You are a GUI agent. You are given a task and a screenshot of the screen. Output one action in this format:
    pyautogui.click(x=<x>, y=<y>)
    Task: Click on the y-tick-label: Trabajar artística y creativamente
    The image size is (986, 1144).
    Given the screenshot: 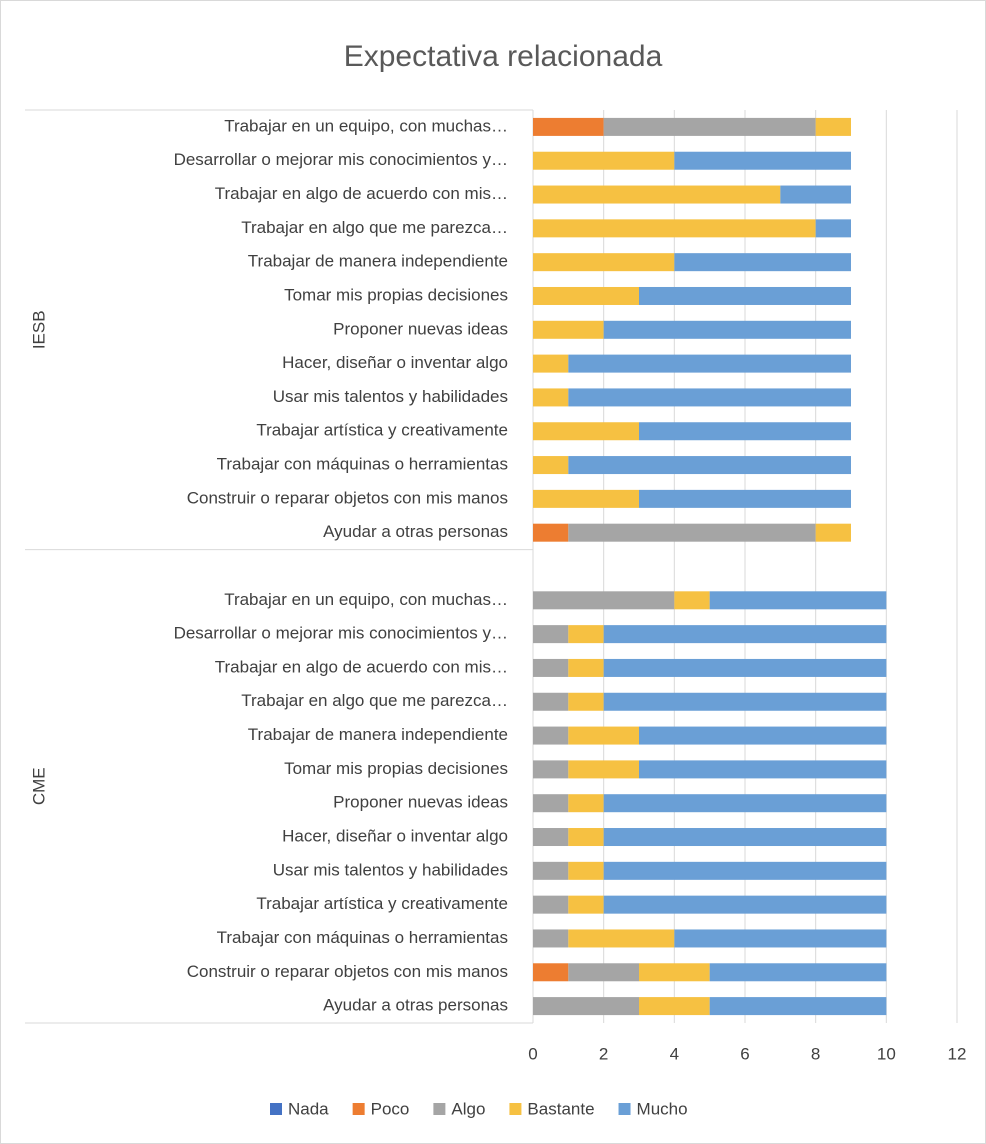 What is the action you would take?
    pyautogui.click(x=382, y=903)
    